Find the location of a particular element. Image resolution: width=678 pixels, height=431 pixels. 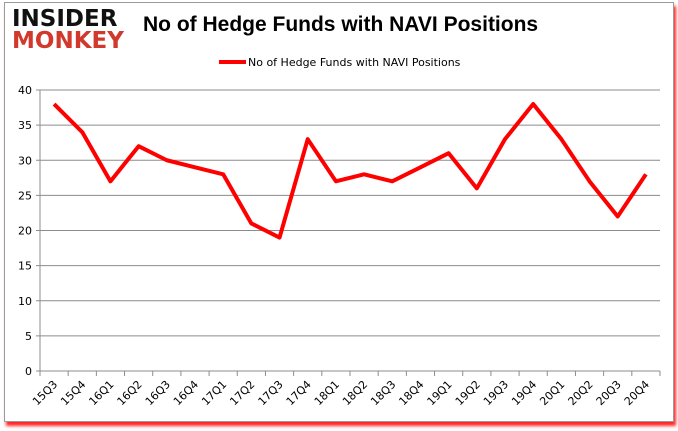

x-tick-label: 16Q4 is located at coordinates (186, 393).